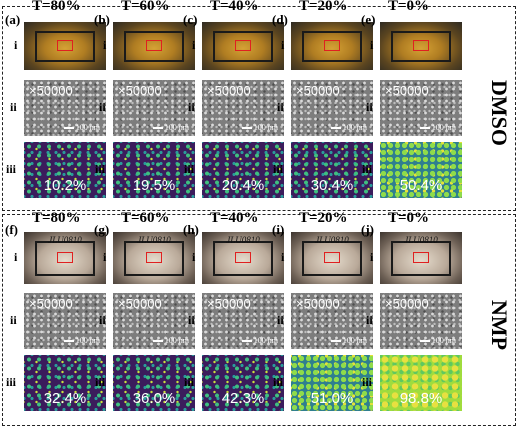  Describe the element at coordinates (65, 398) in the screenshot. I see `coverage-value: 32.4%` at that location.